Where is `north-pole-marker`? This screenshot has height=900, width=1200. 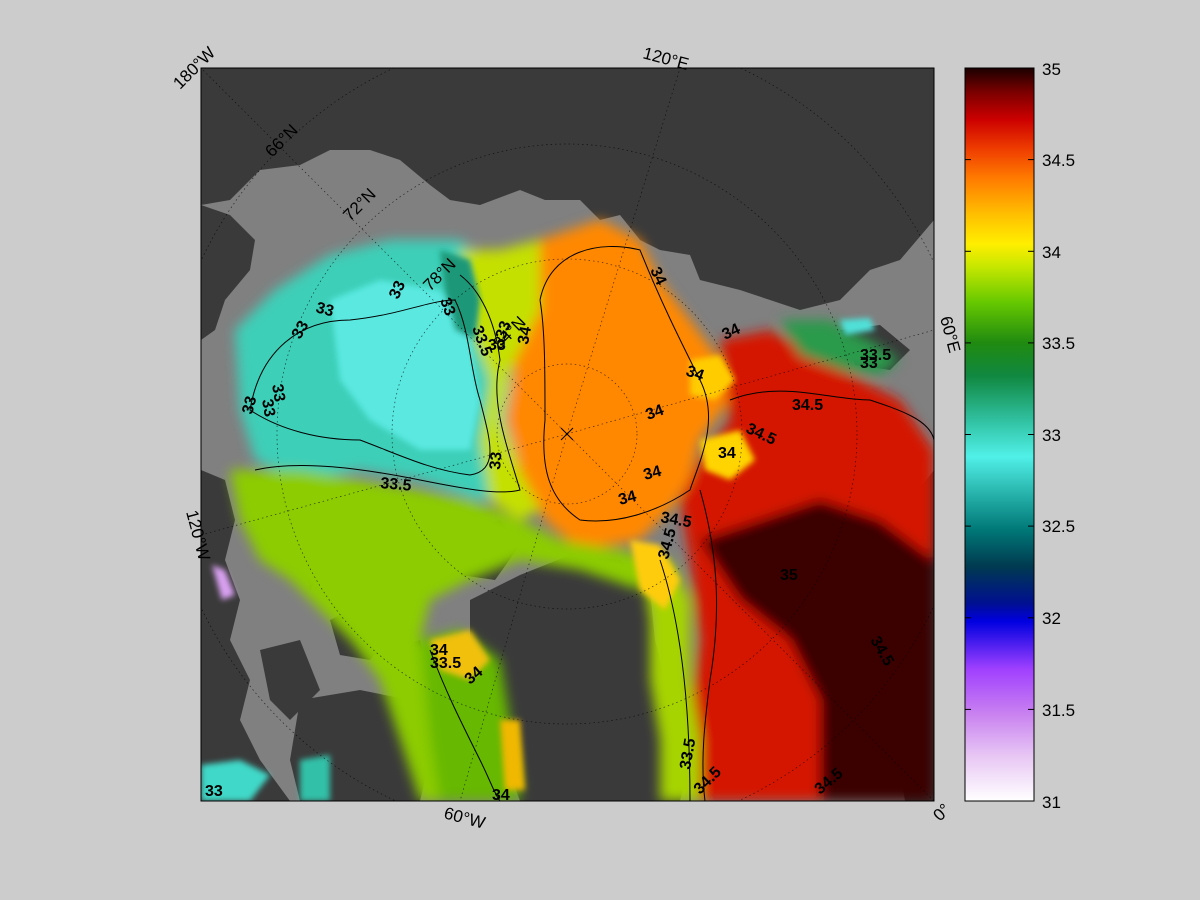
north-pole-marker is located at coordinates (567, 434).